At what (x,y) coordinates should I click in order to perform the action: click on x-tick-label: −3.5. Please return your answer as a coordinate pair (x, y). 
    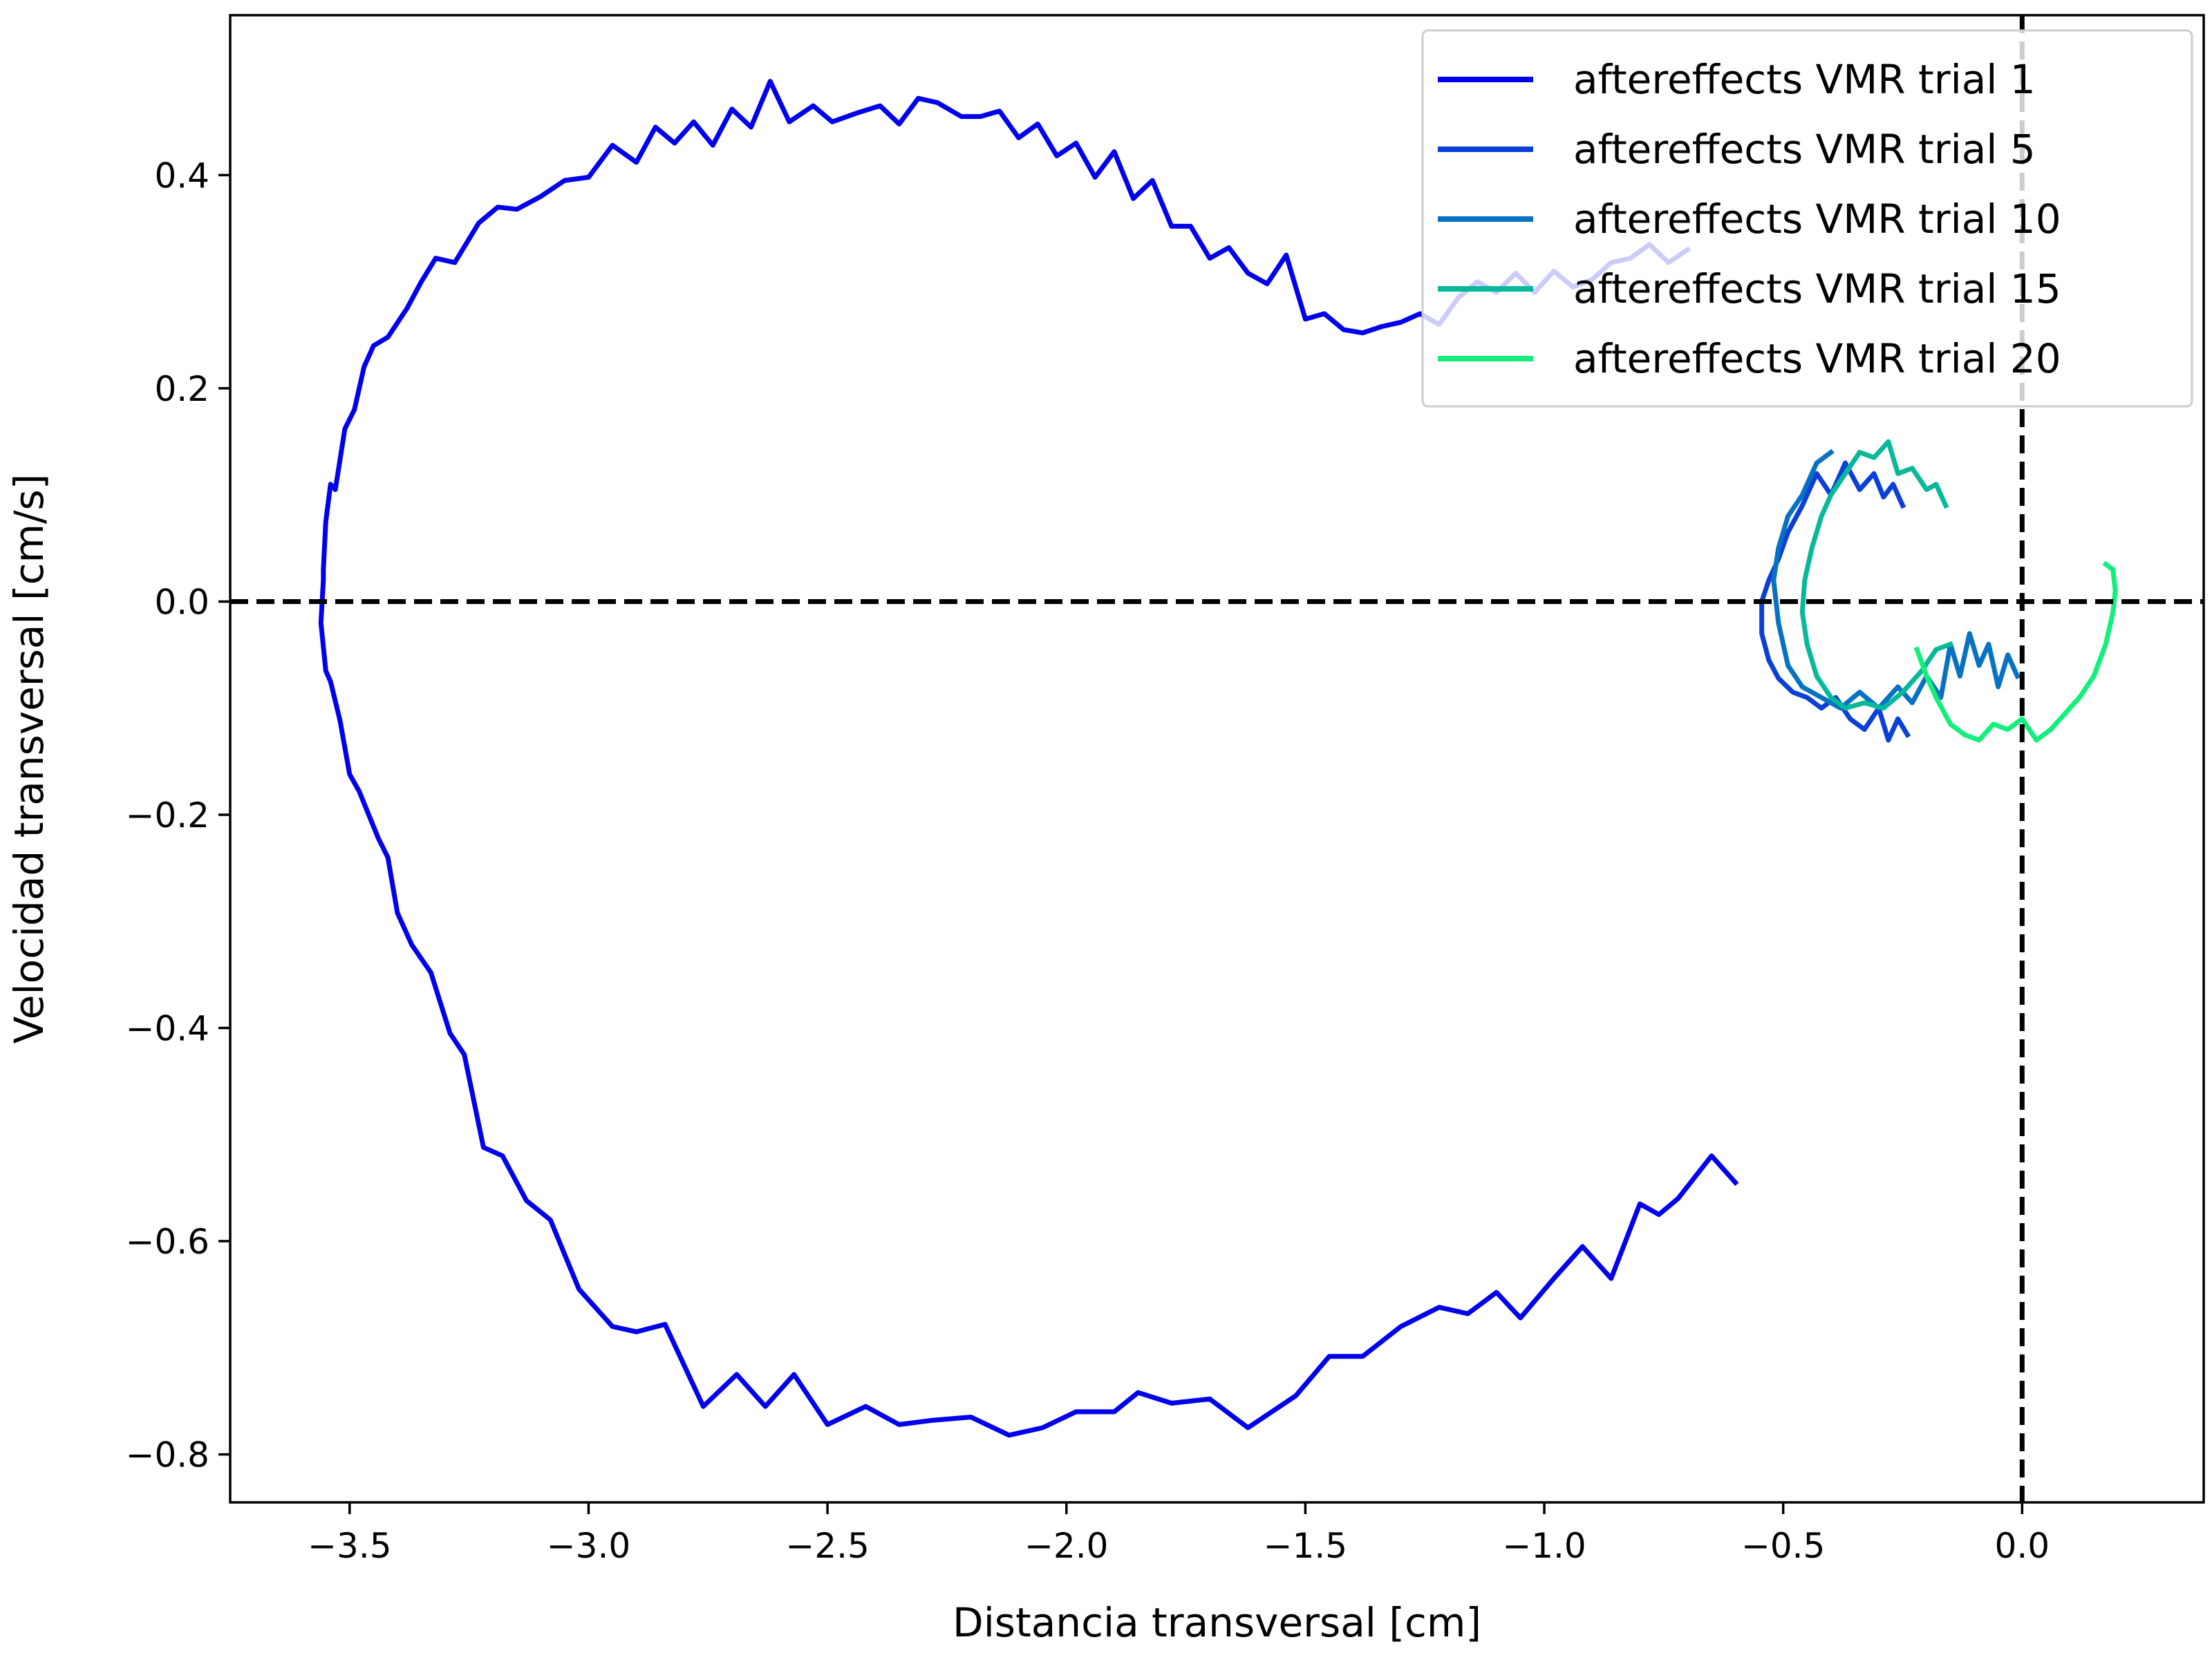
    Looking at the image, I should click on (349, 1546).